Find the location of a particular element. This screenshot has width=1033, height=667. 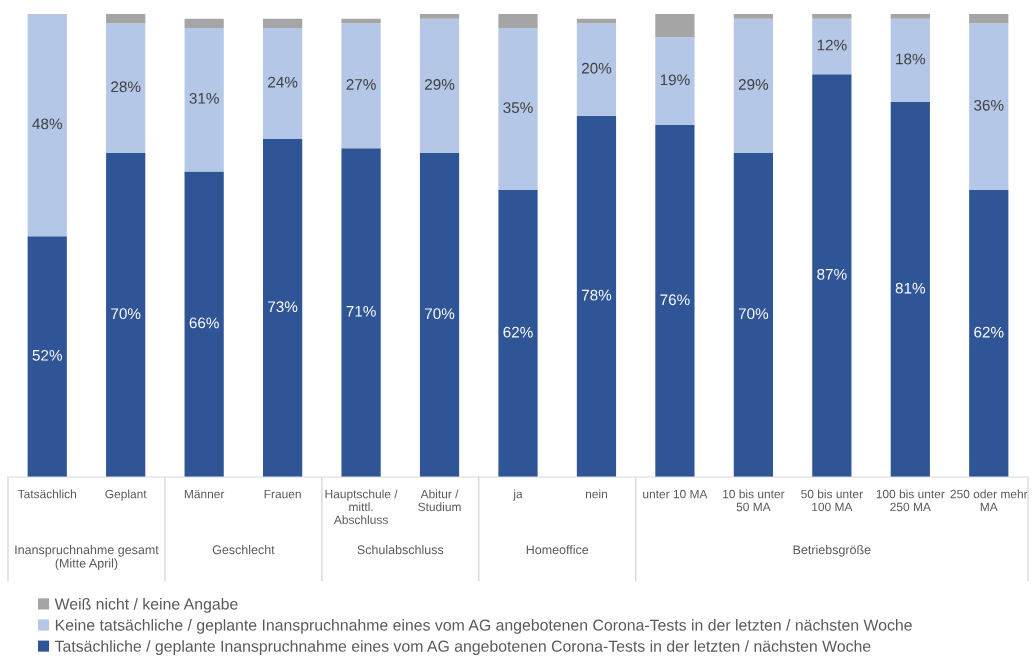

legend-label: Keine tatsächliche / geplante Inanspruchnahme eines vom AG angebotenen Corona-Tests in der letzten / nächsten Woche is located at coordinates (483, 626).